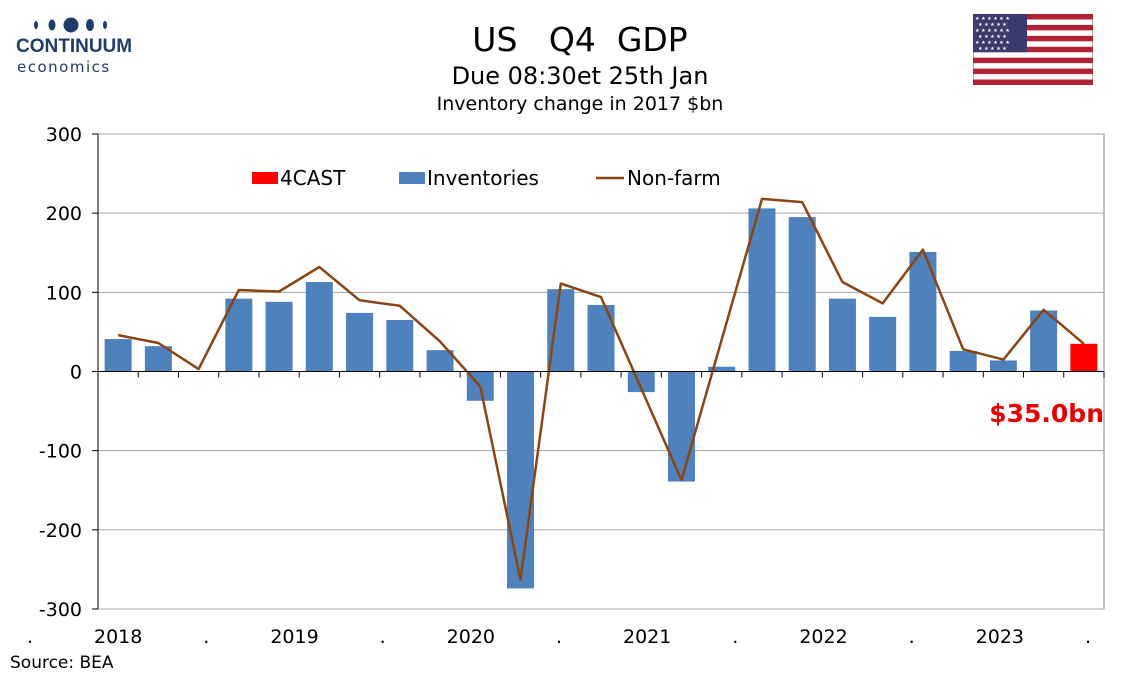 This screenshot has height=680, width=1134. I want to click on y-tick-label: -200, so click(60, 531).